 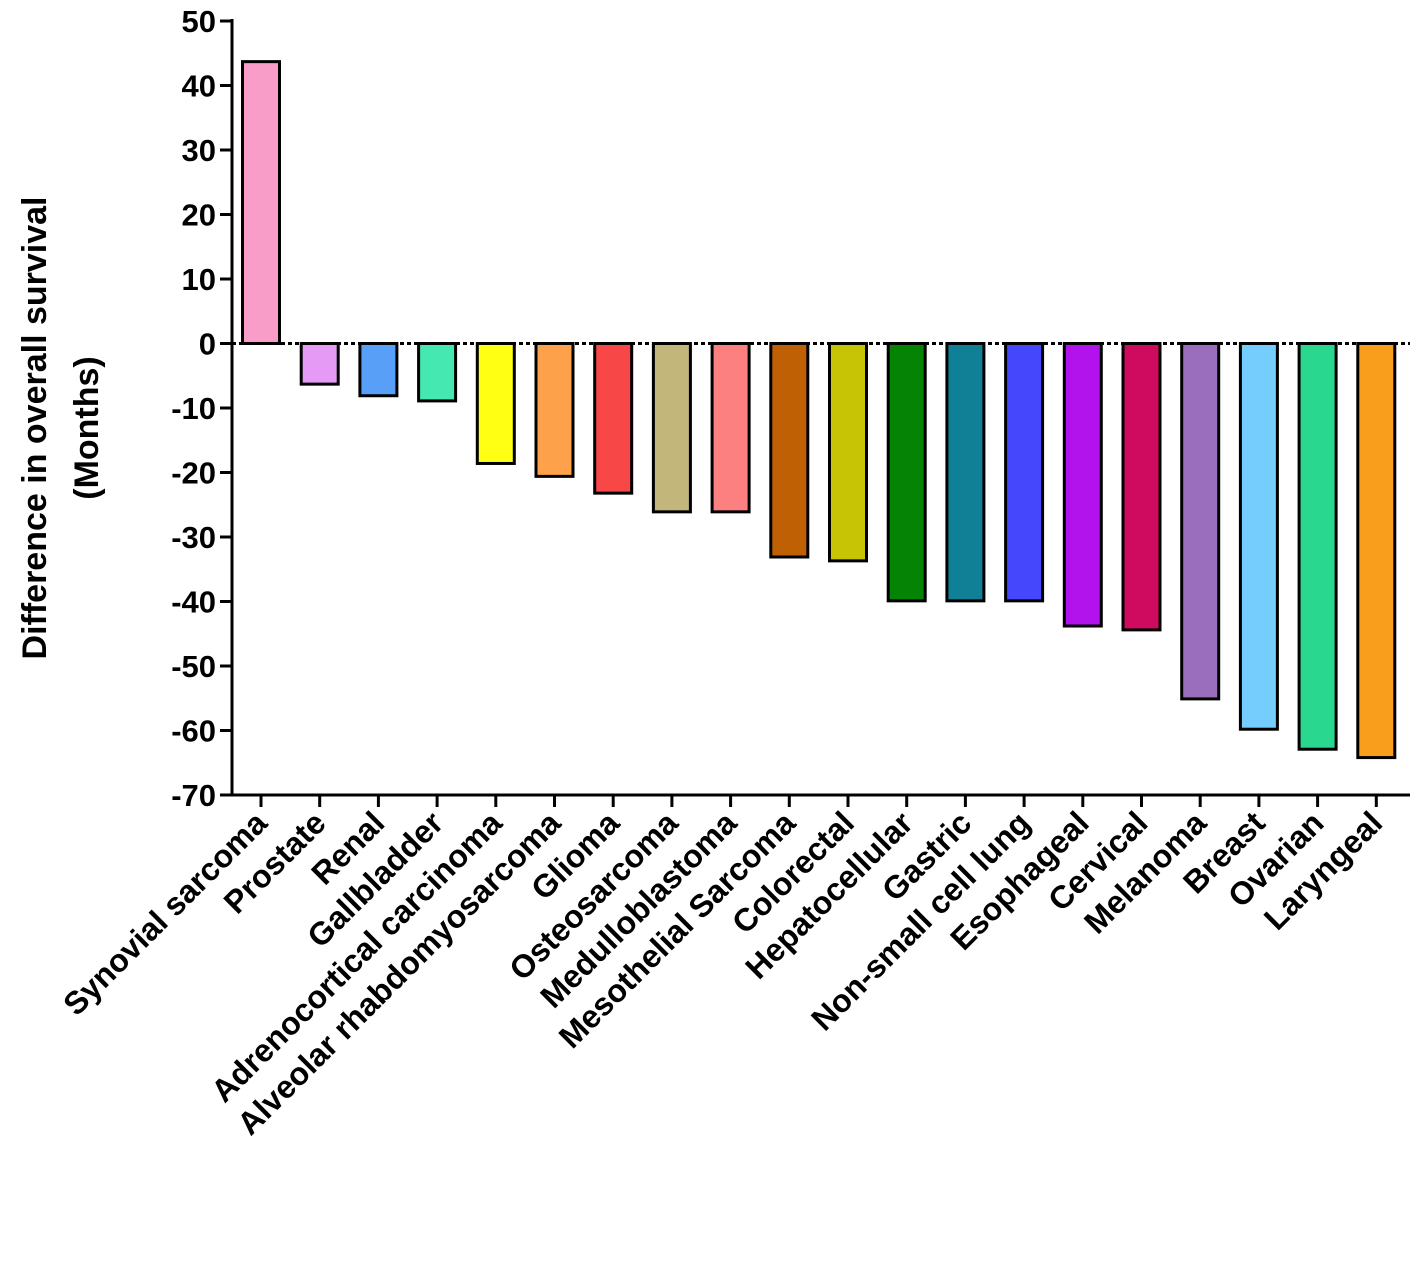 I want to click on y-axis-title-line-2: (Months), so click(x=87, y=428).